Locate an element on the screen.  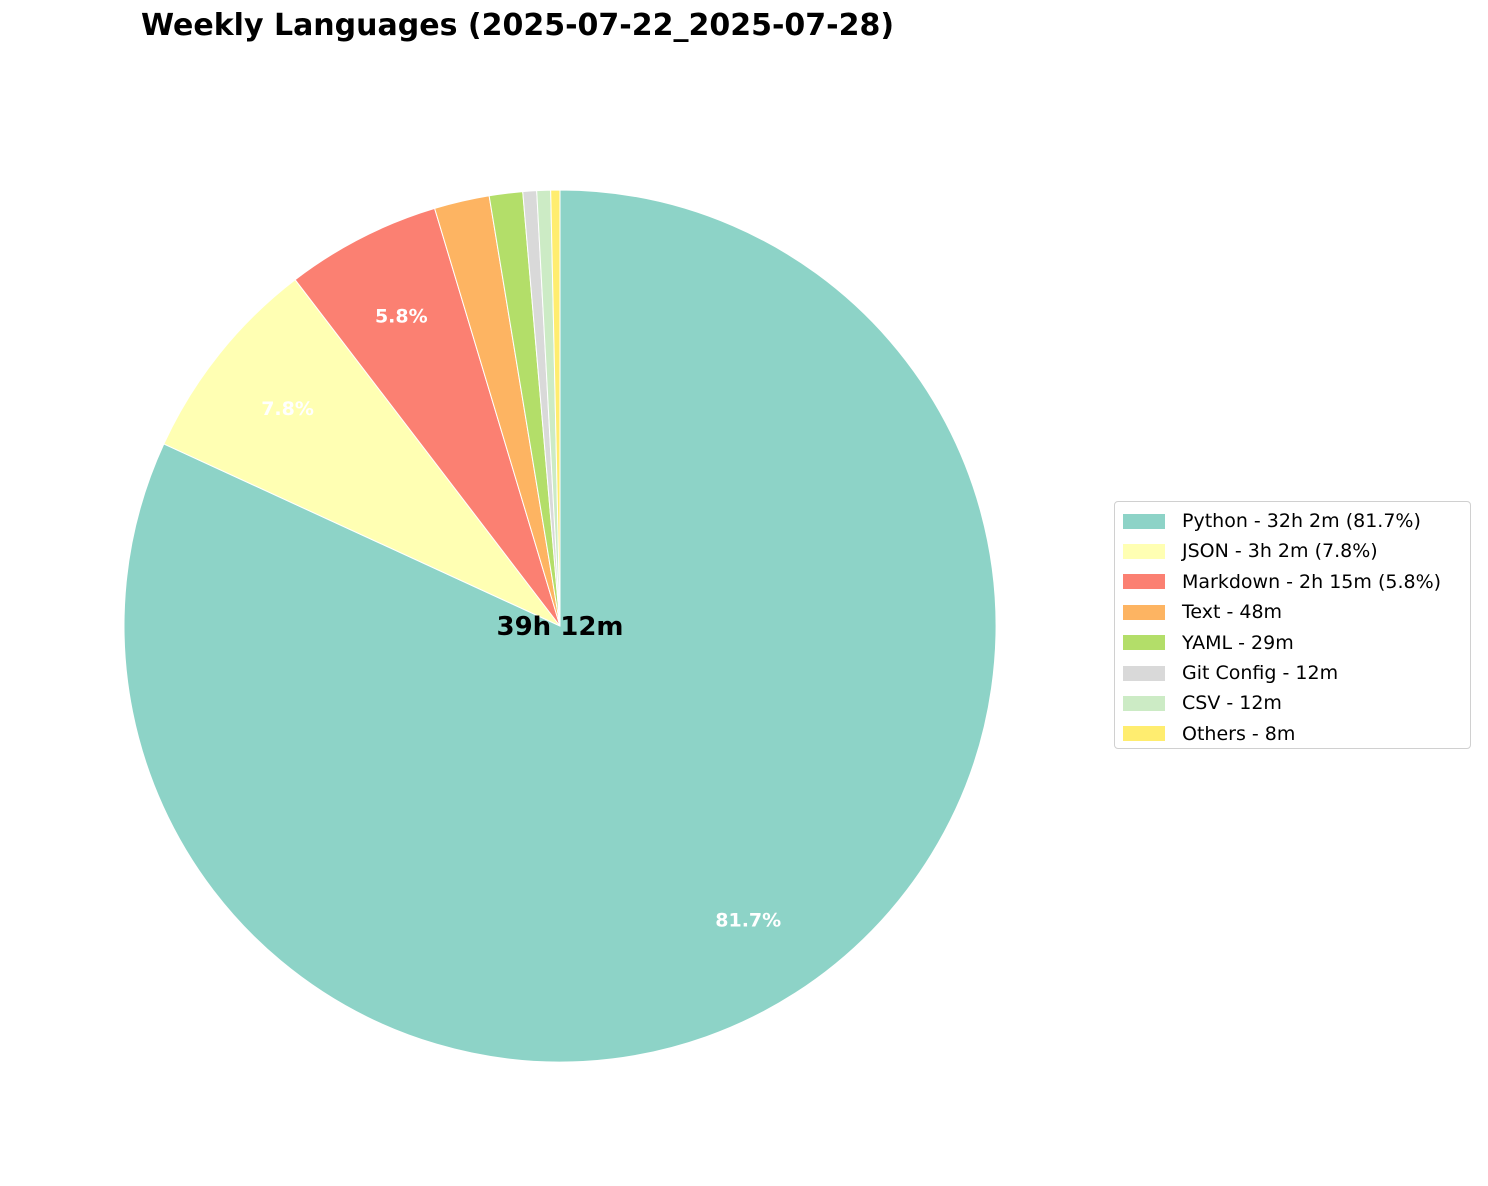
legend-item: JSON - 3h 2m (7.8%) is located at coordinates (1250, 551).